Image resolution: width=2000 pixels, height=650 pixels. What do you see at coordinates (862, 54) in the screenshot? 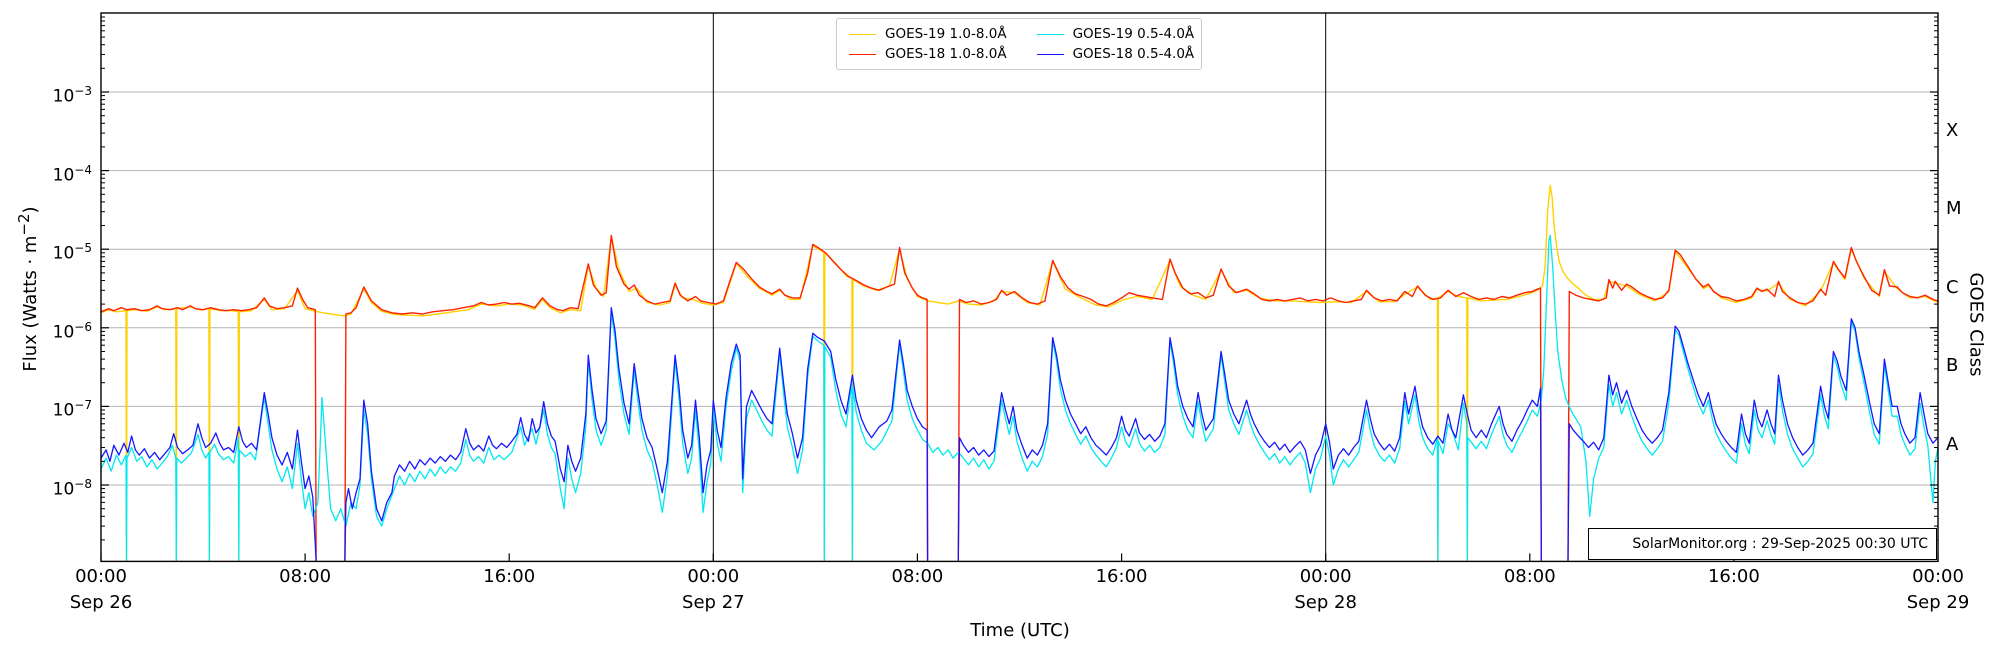
I see `legend-swatch-goes18-long` at bounding box center [862, 54].